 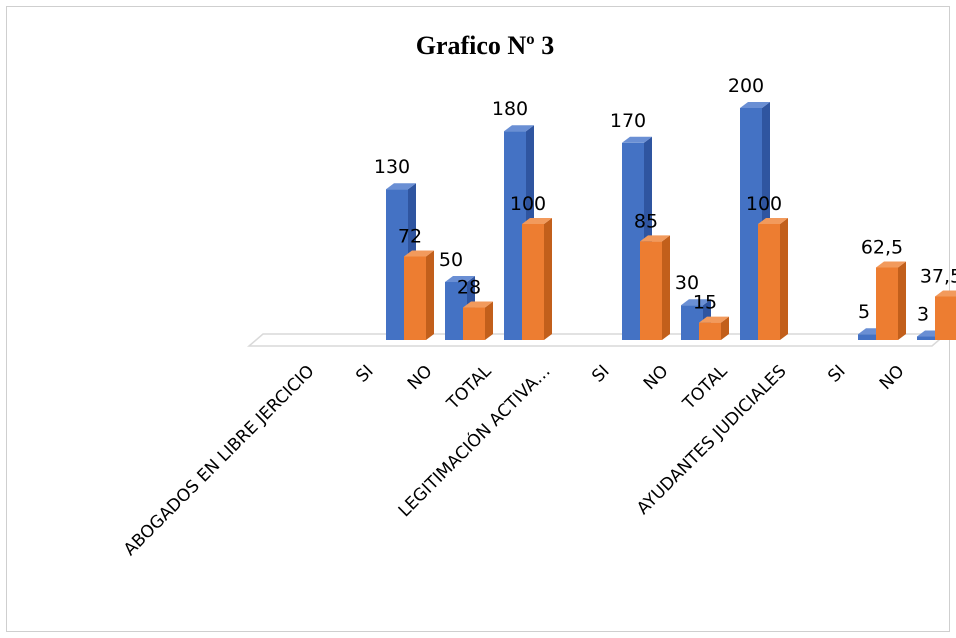 I want to click on data-label-series2-3: 100, so click(x=528, y=204).